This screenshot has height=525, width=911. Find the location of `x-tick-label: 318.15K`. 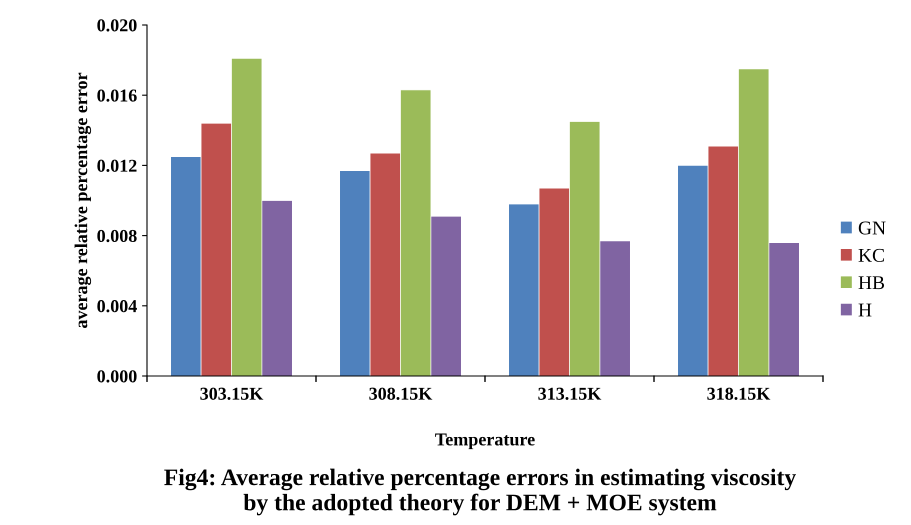

x-tick-label: 318.15K is located at coordinates (738, 394).